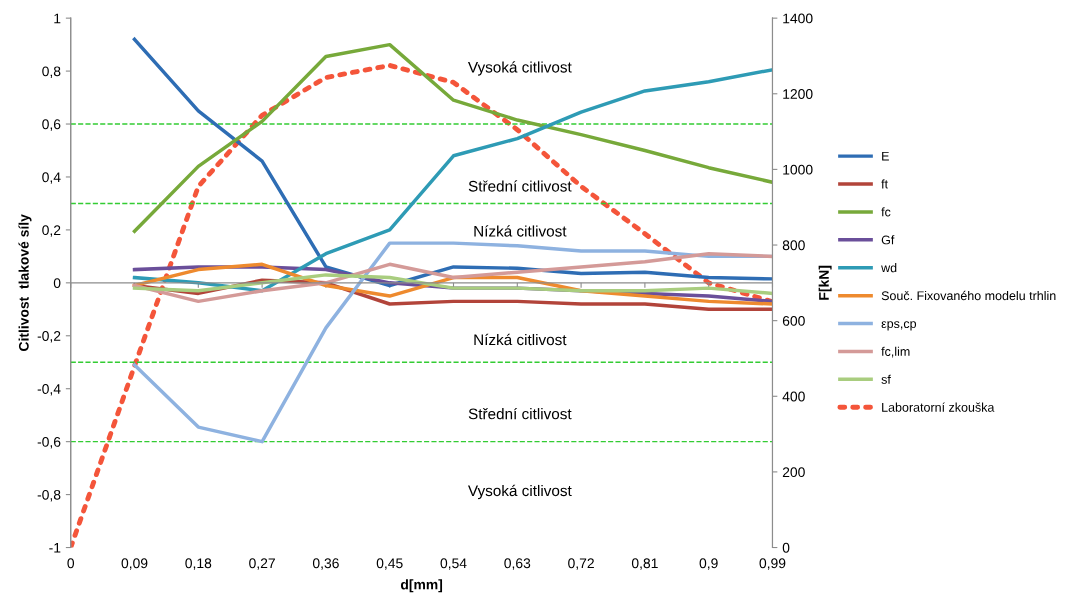 Image resolution: width=1088 pixels, height=605 pixels. I want to click on x-axis-title: d[mm], so click(421, 586).